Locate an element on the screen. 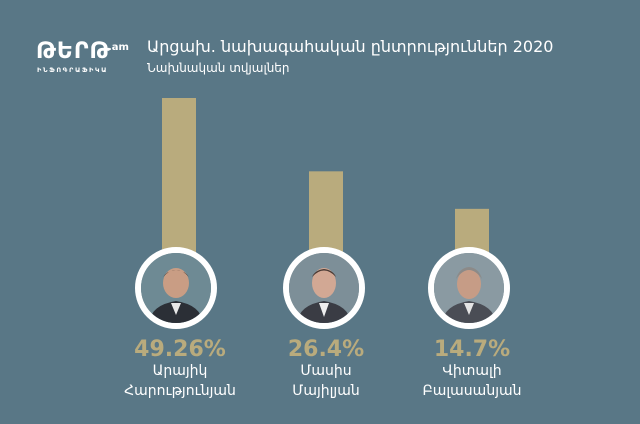 The image size is (640, 424). value-label-2: 26.4% is located at coordinates (326, 349).